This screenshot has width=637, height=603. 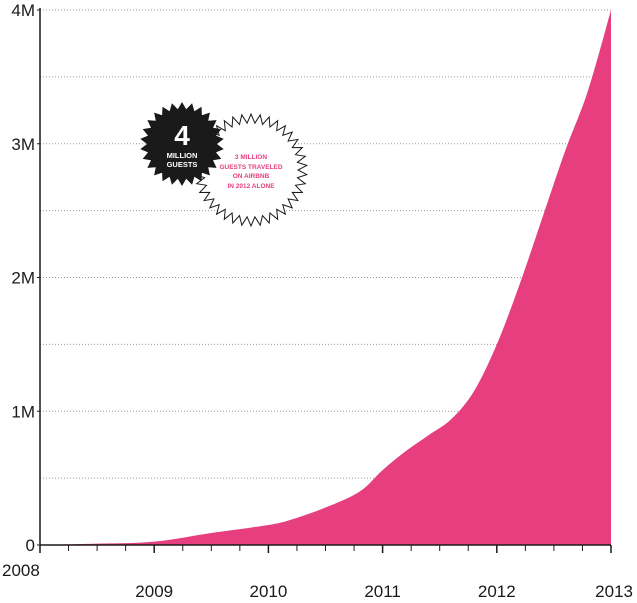 What do you see at coordinates (182, 135) in the screenshot?
I see `black-badge-number: 4` at bounding box center [182, 135].